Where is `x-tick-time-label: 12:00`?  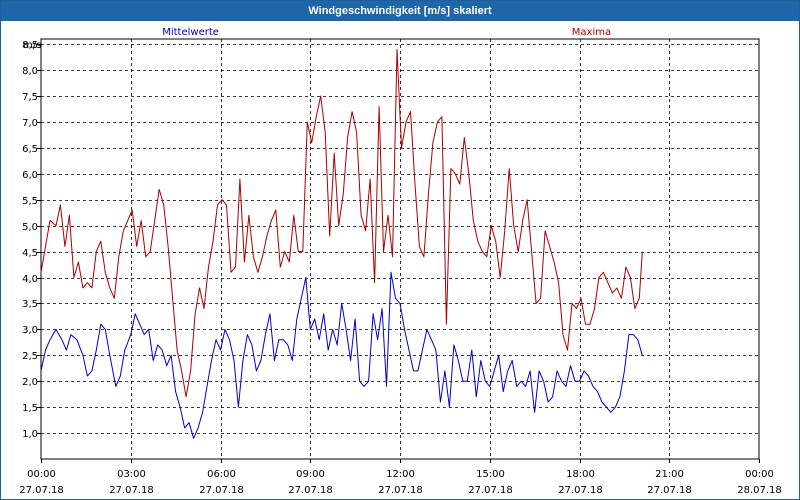 x-tick-time-label: 12:00 is located at coordinates (400, 474).